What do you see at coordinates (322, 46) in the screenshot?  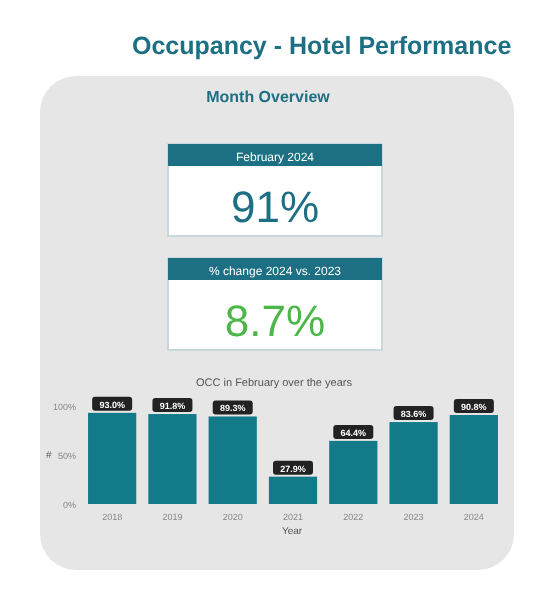 I see `chart-title: Occupancy - Hotel Performance` at bounding box center [322, 46].